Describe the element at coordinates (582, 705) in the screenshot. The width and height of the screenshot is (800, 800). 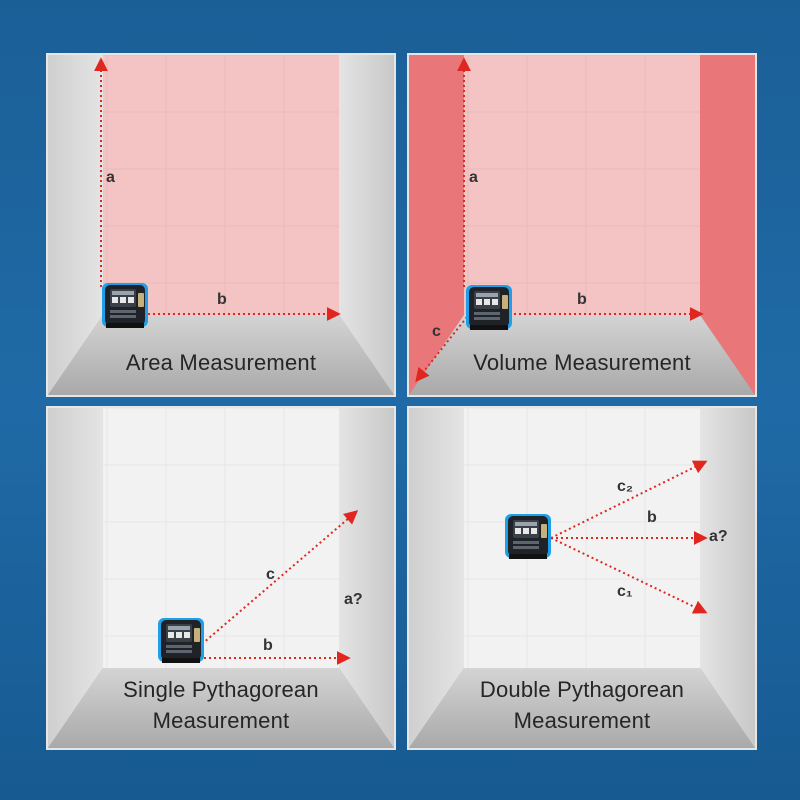
I see `caption: Double Pythagorean Measurement` at that location.